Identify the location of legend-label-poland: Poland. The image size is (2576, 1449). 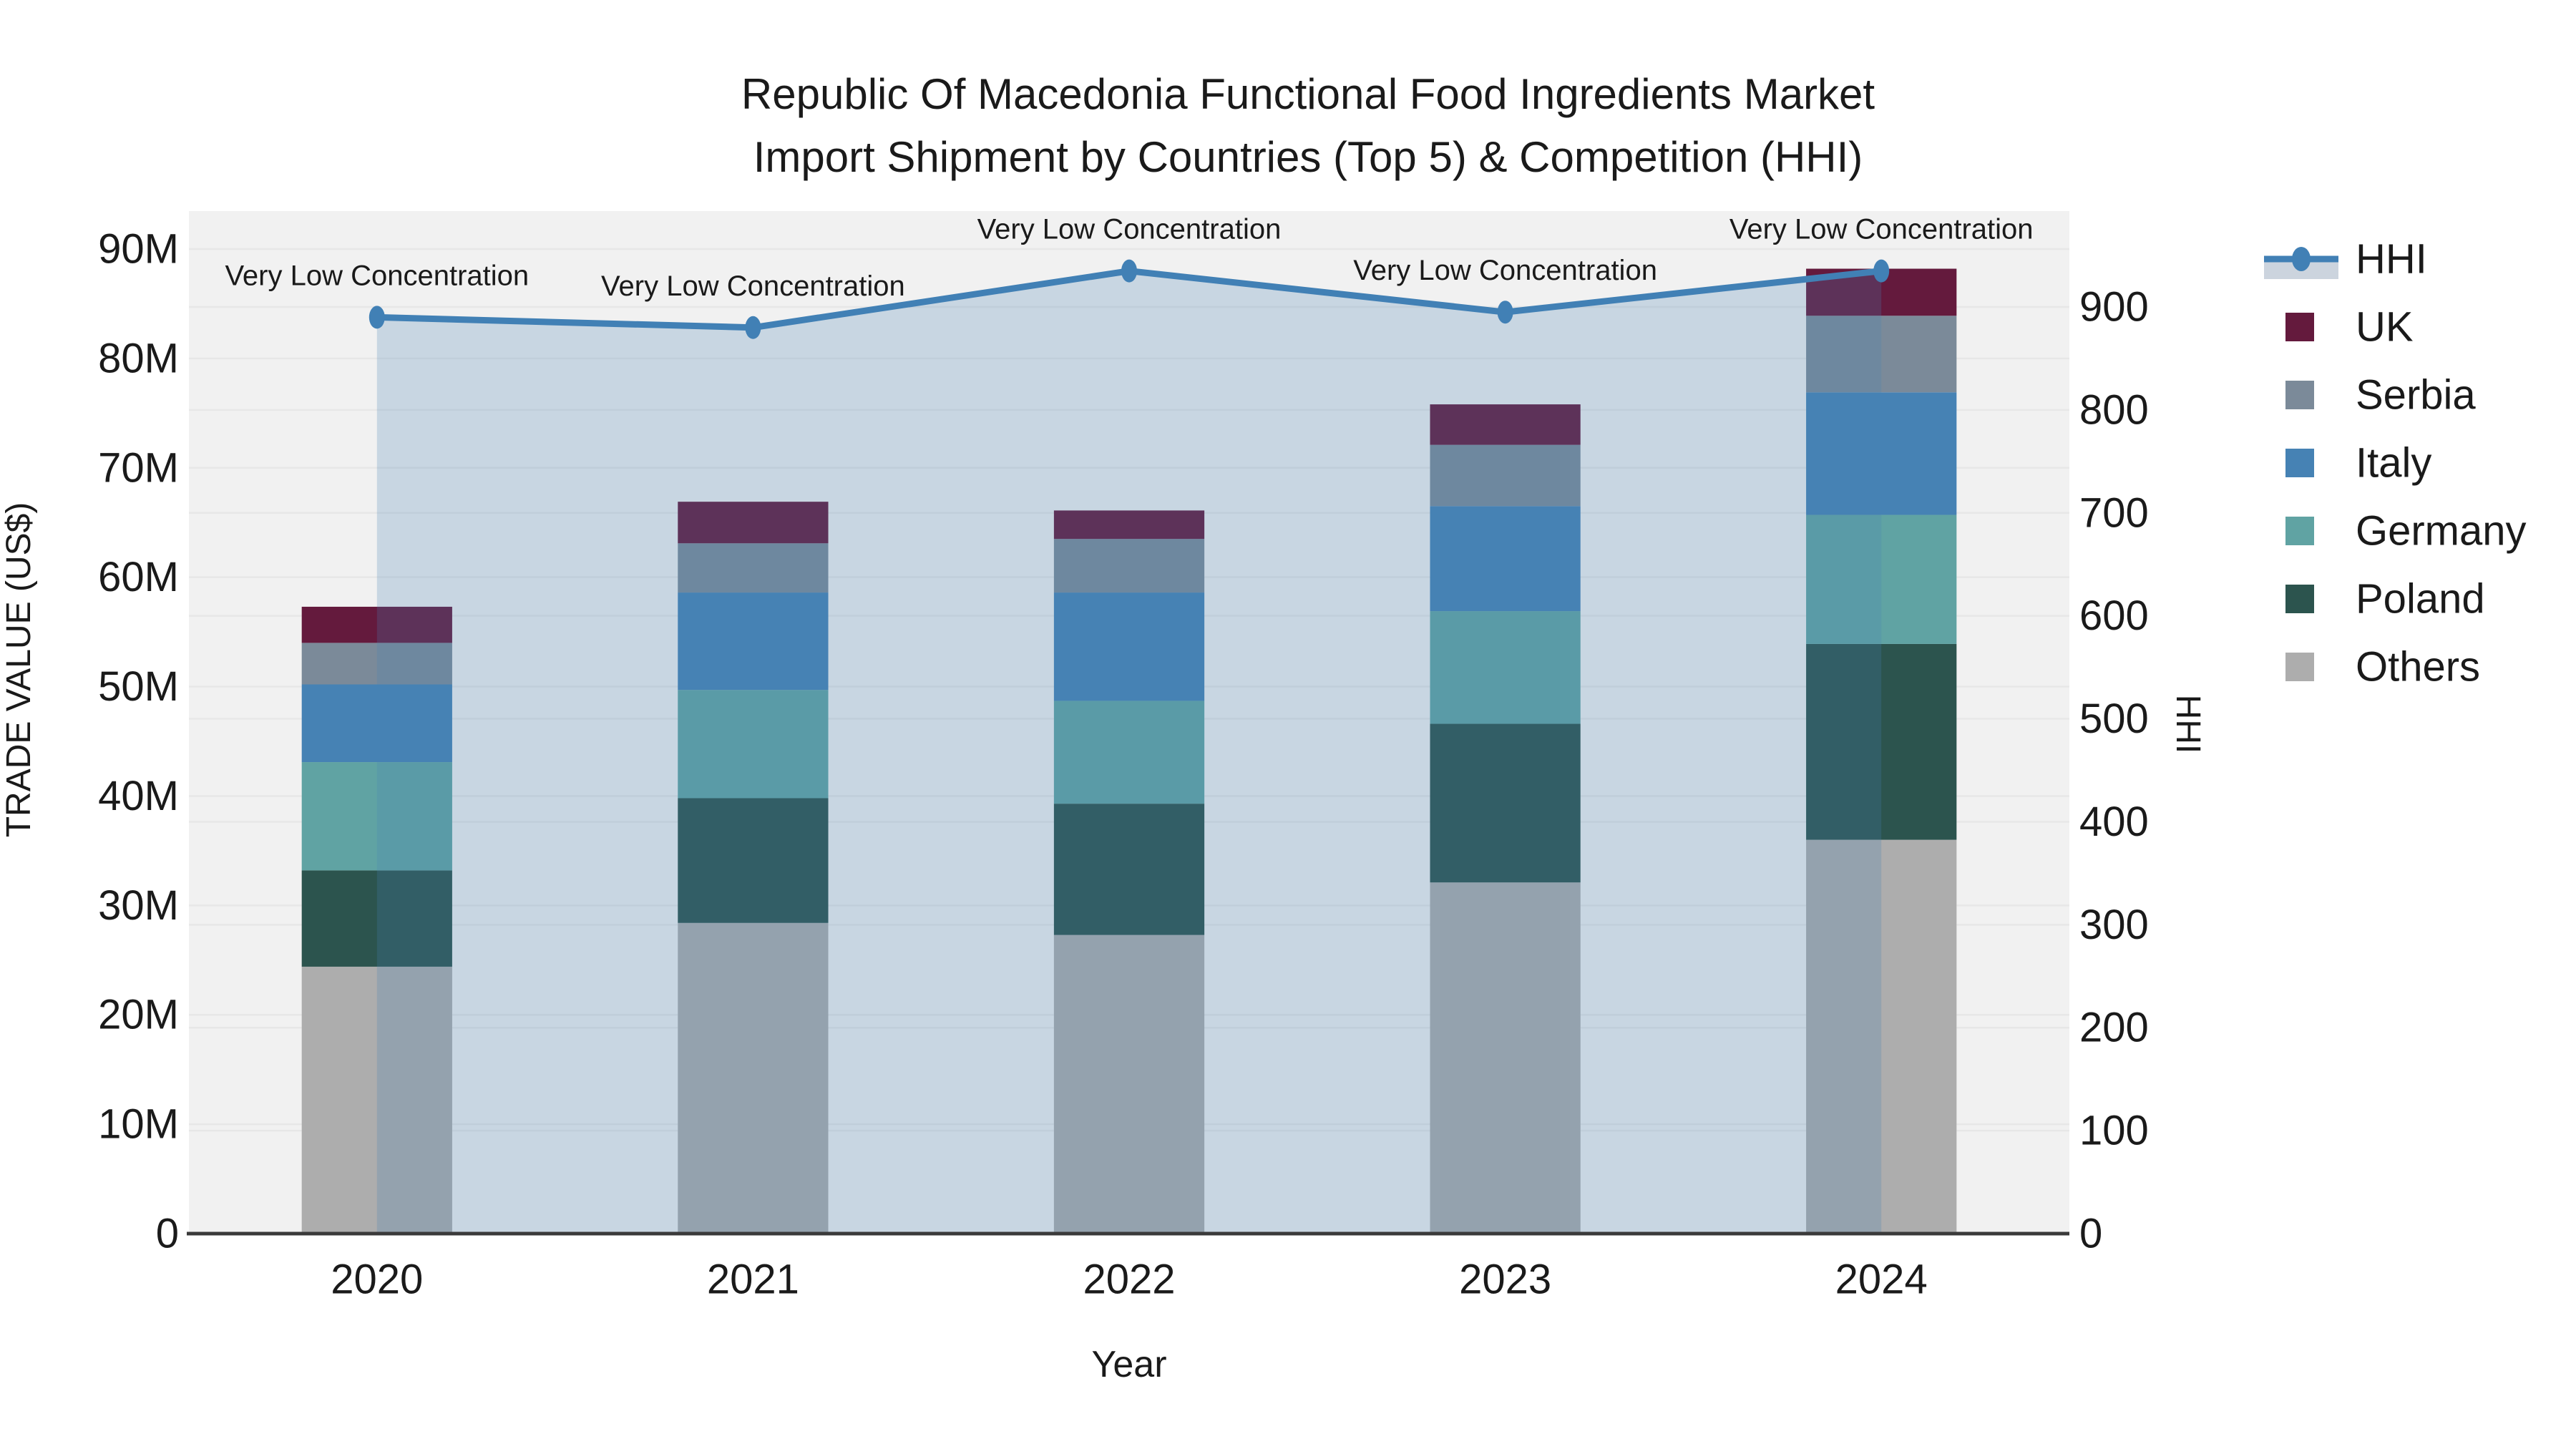
(2420, 599).